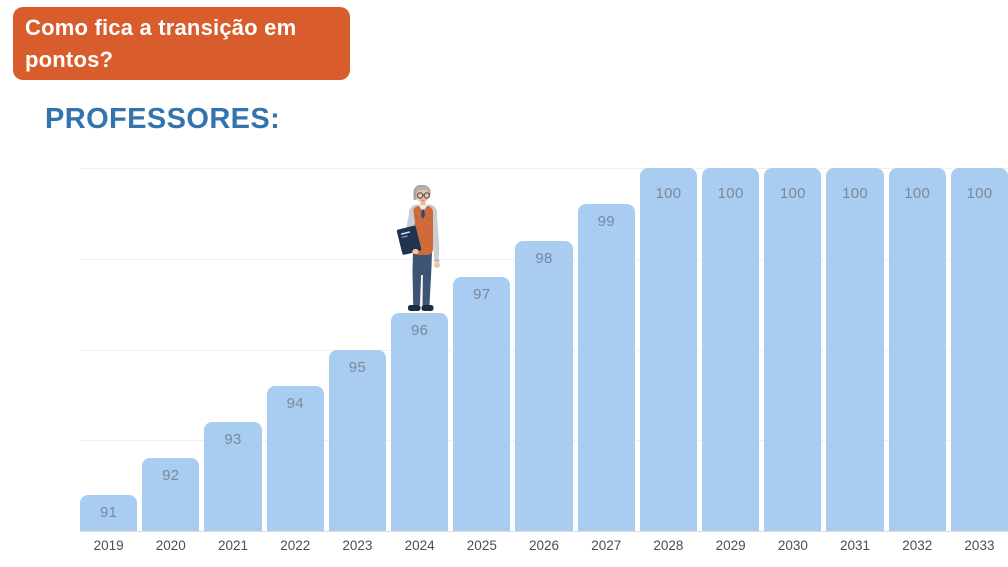 The width and height of the screenshot is (1008, 567). Describe the element at coordinates (423, 212) in the screenshot. I see `professor-collar-tie` at that location.